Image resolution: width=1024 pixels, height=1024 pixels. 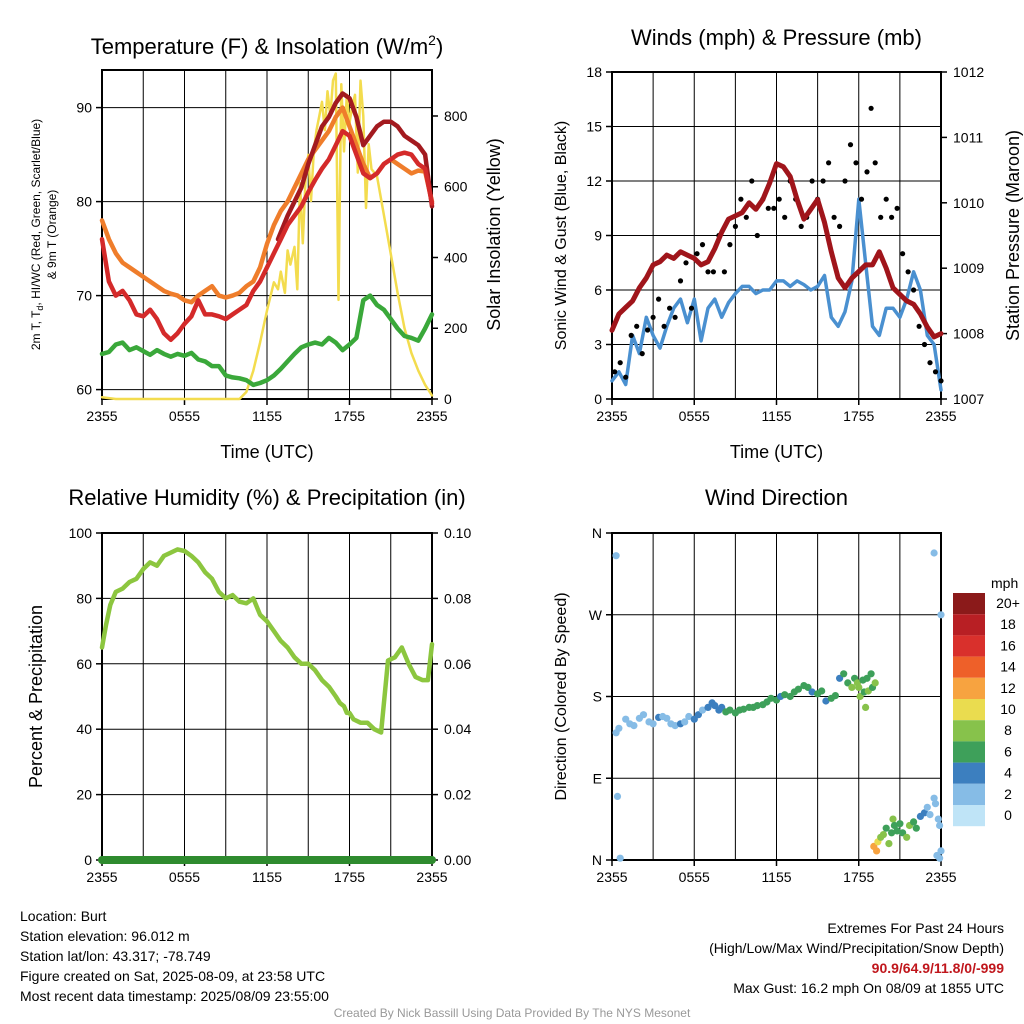 I want to click on chart-title-main: Temperature (F) & Insolation (W/m, so click(x=259, y=46).